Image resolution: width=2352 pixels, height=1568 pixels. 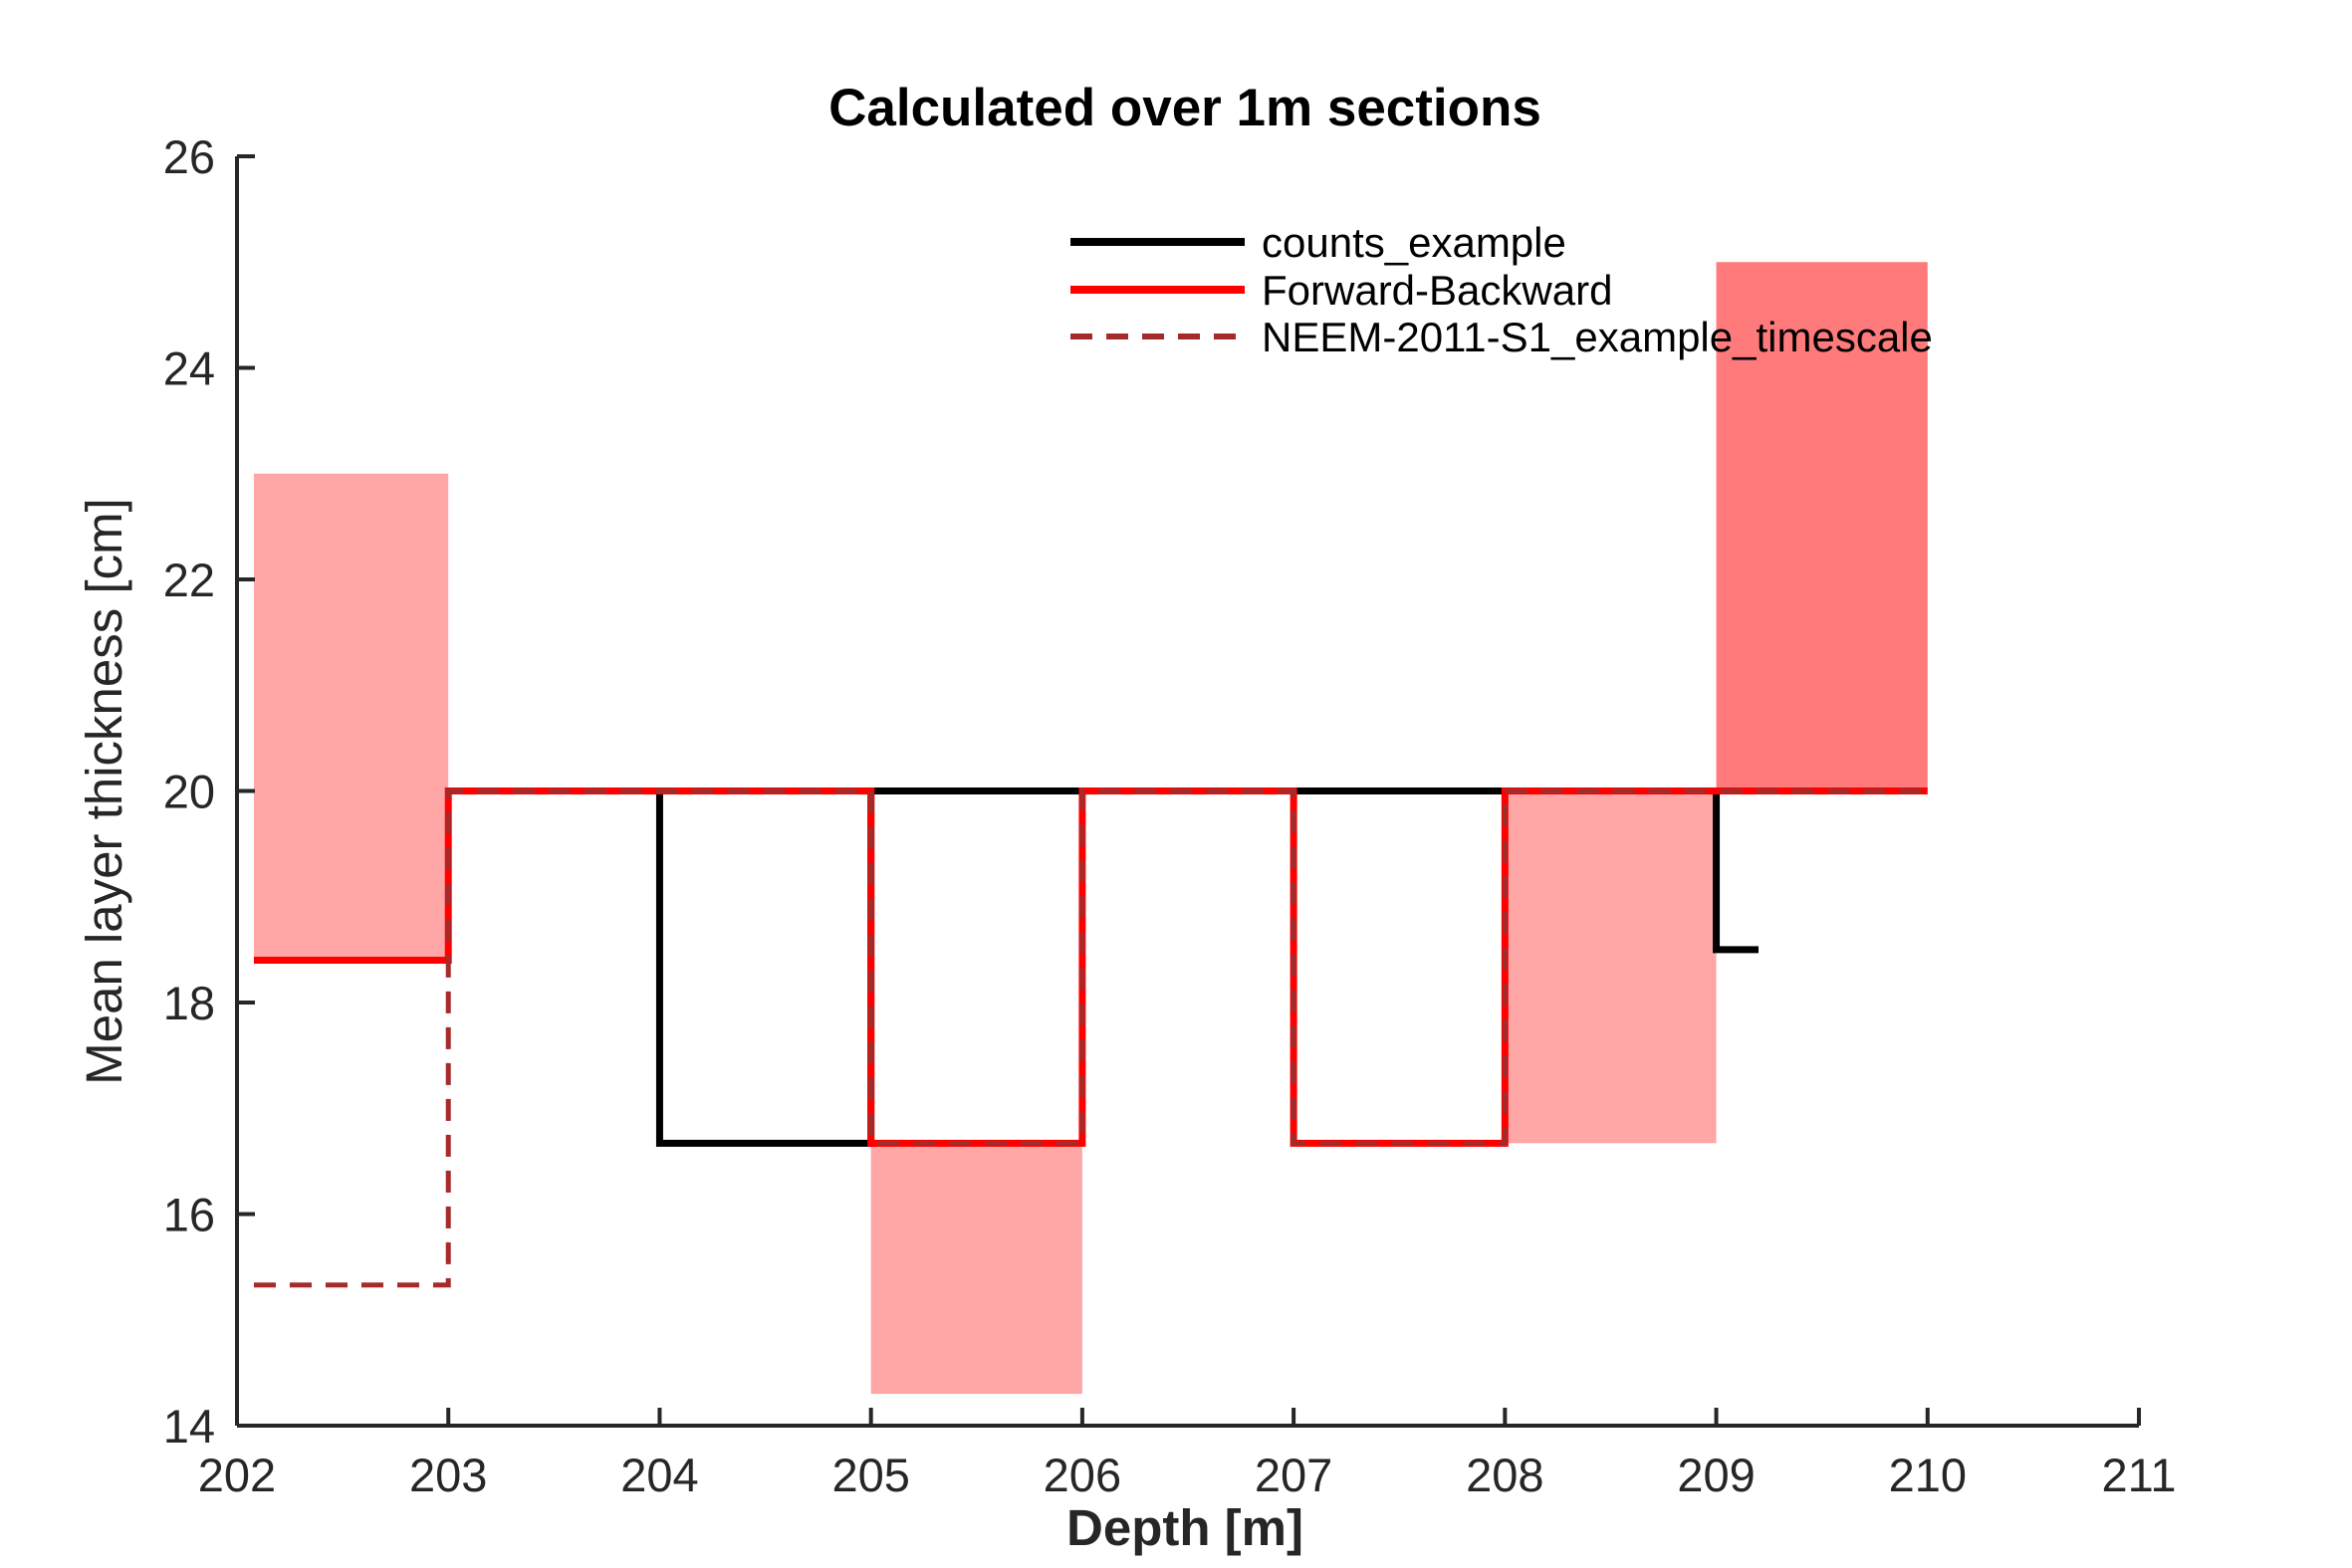 I want to click on y-tick-label: 14, so click(x=189, y=1426).